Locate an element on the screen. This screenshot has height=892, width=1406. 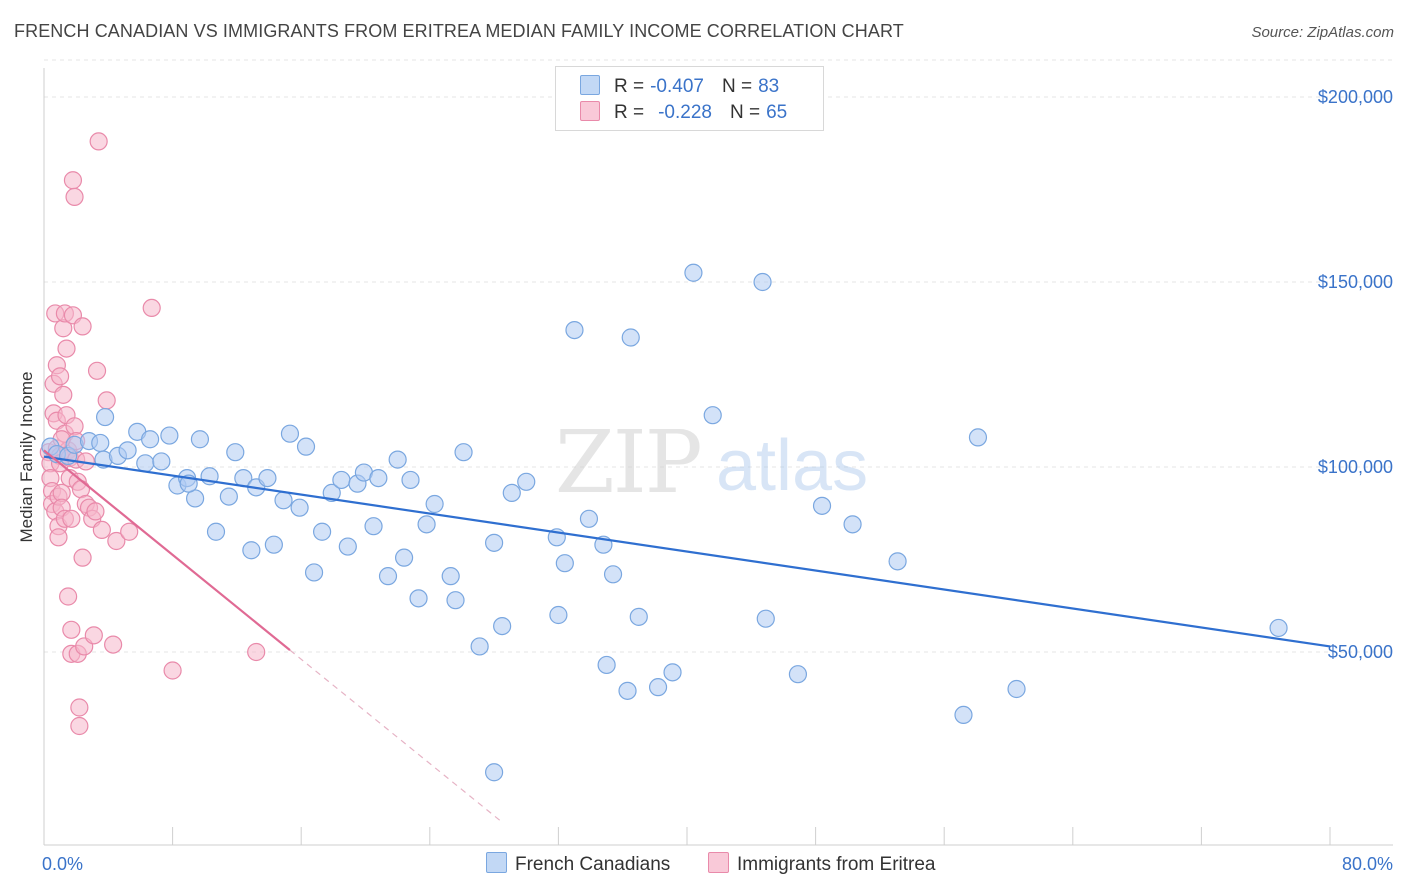
y-axis-tick-labels: $50,000 $100,000 $150,000 $200,000 is located at coordinates (1355, 374).